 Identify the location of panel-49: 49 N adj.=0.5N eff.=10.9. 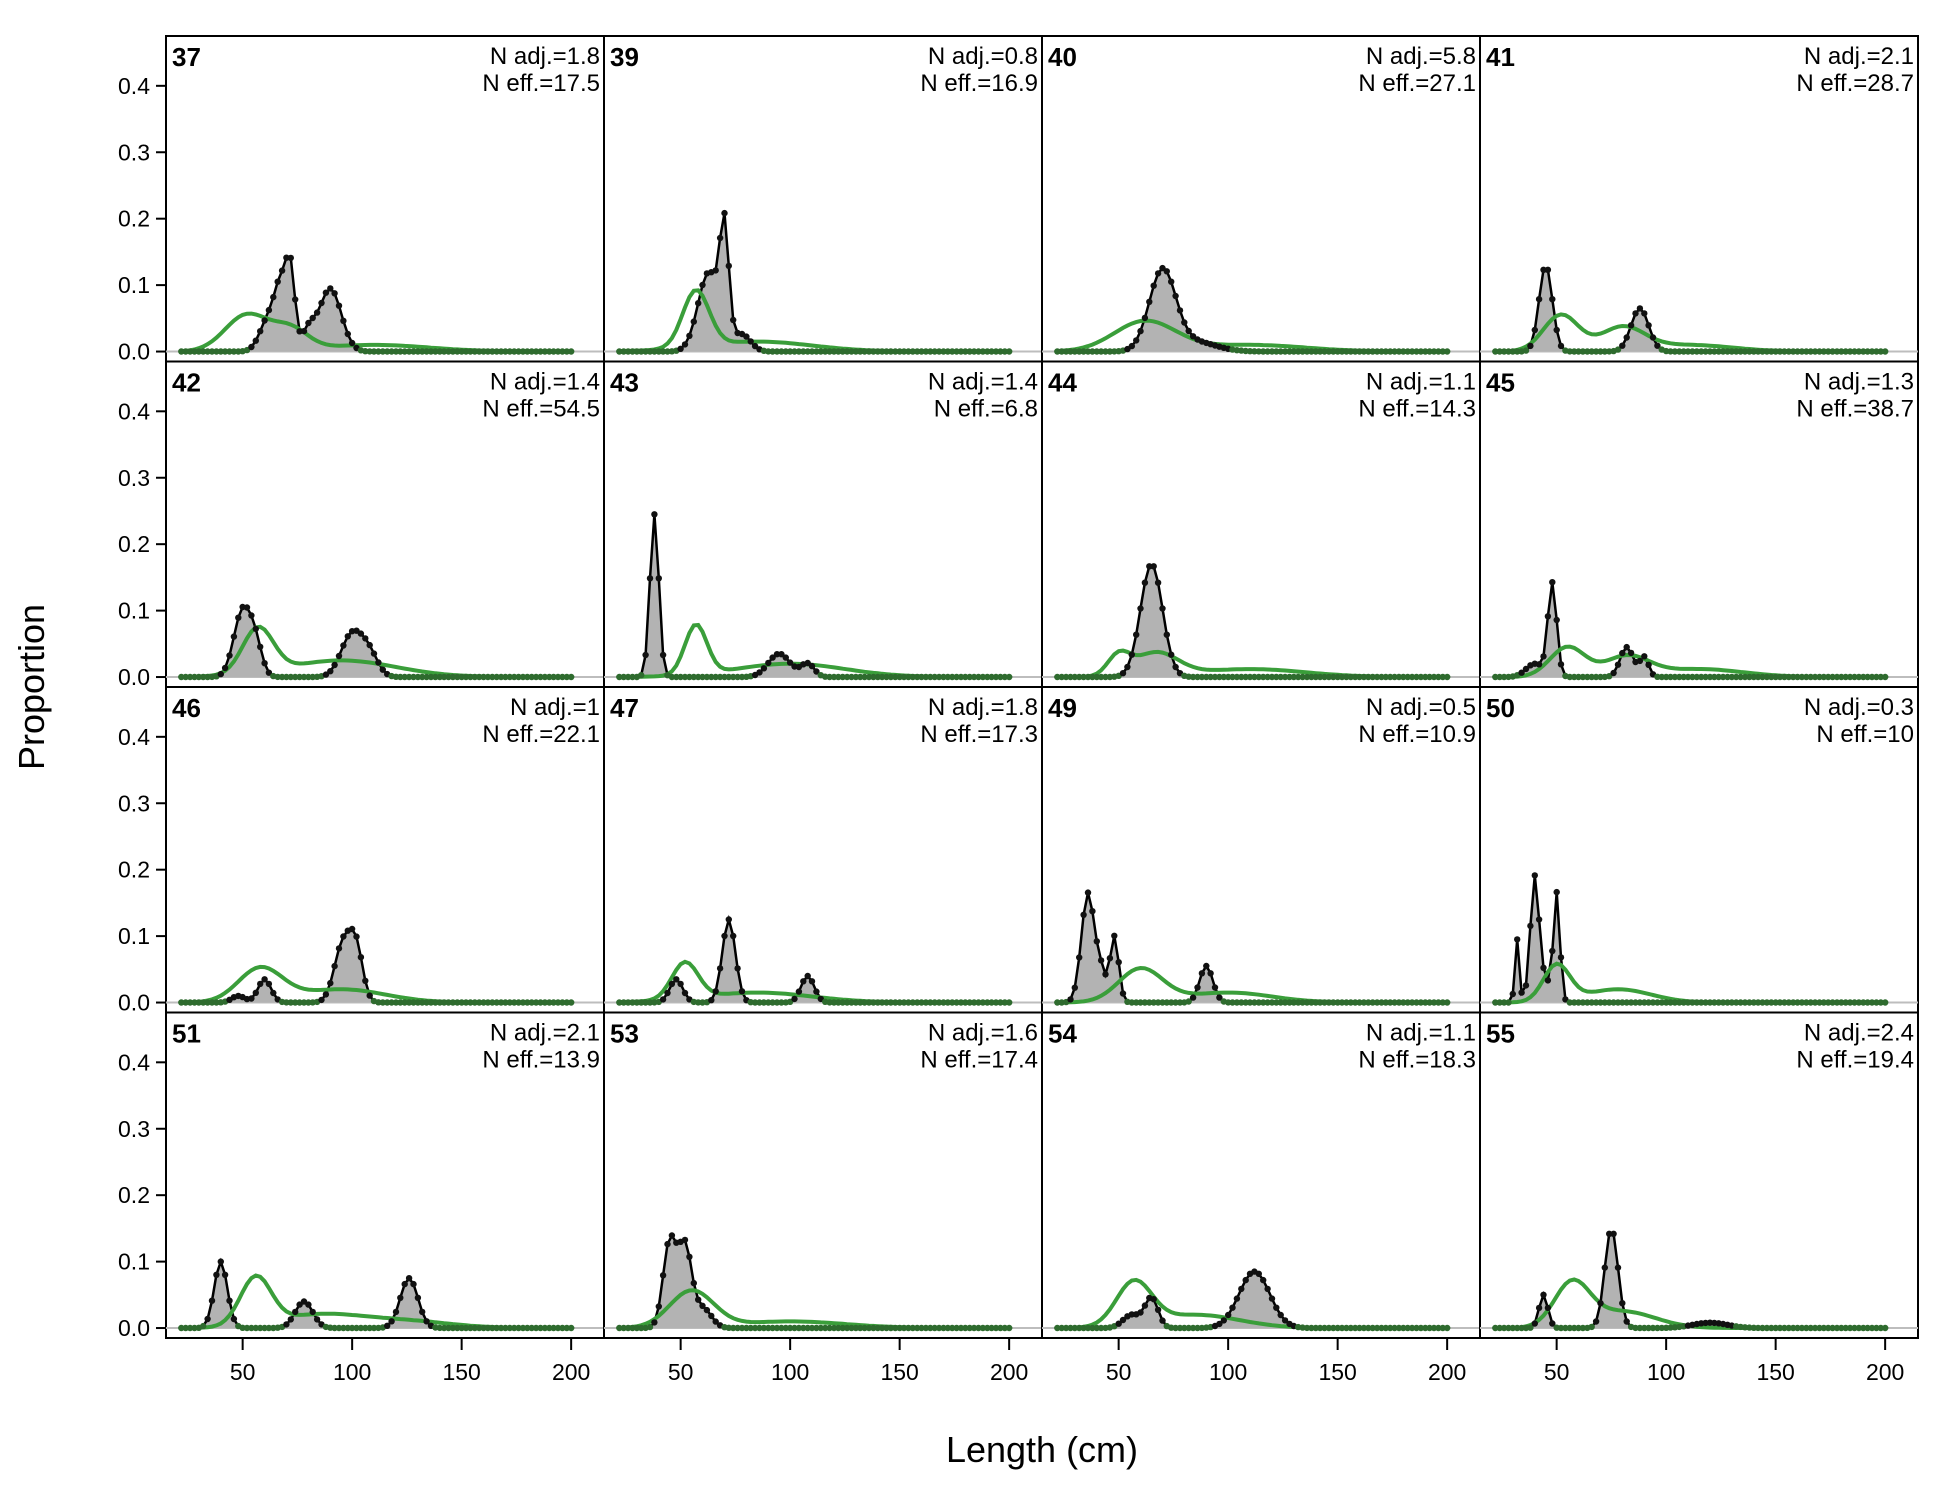
(1261, 850).